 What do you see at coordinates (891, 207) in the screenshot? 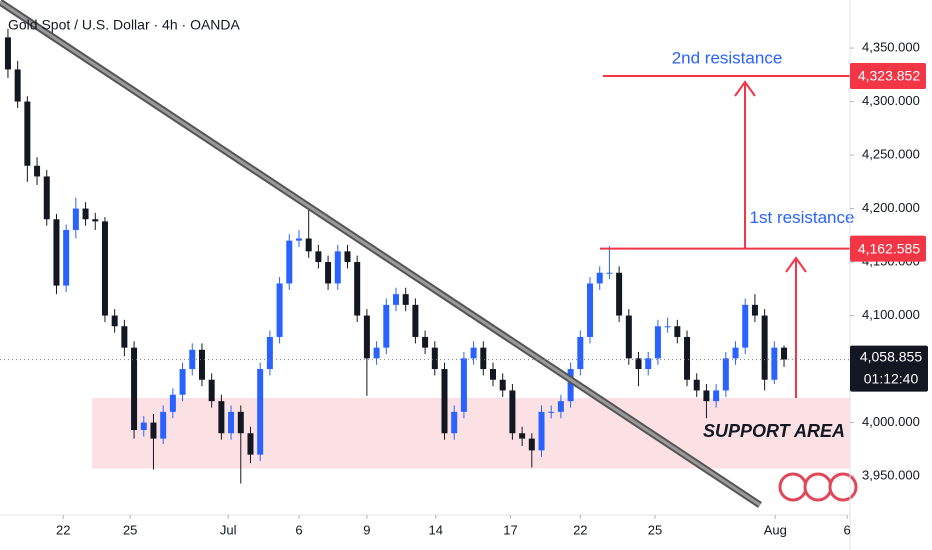
I see `y-tick-label: 4,200.000` at bounding box center [891, 207].